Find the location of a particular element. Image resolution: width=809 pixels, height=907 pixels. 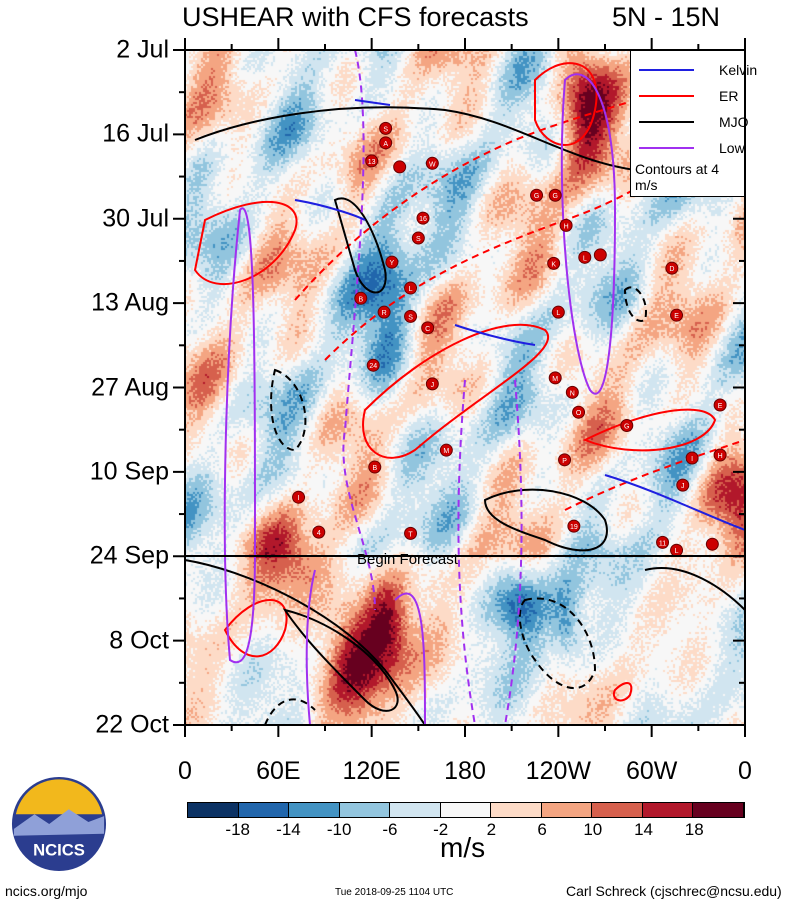

colorbar-label: 2 is located at coordinates (491, 829).